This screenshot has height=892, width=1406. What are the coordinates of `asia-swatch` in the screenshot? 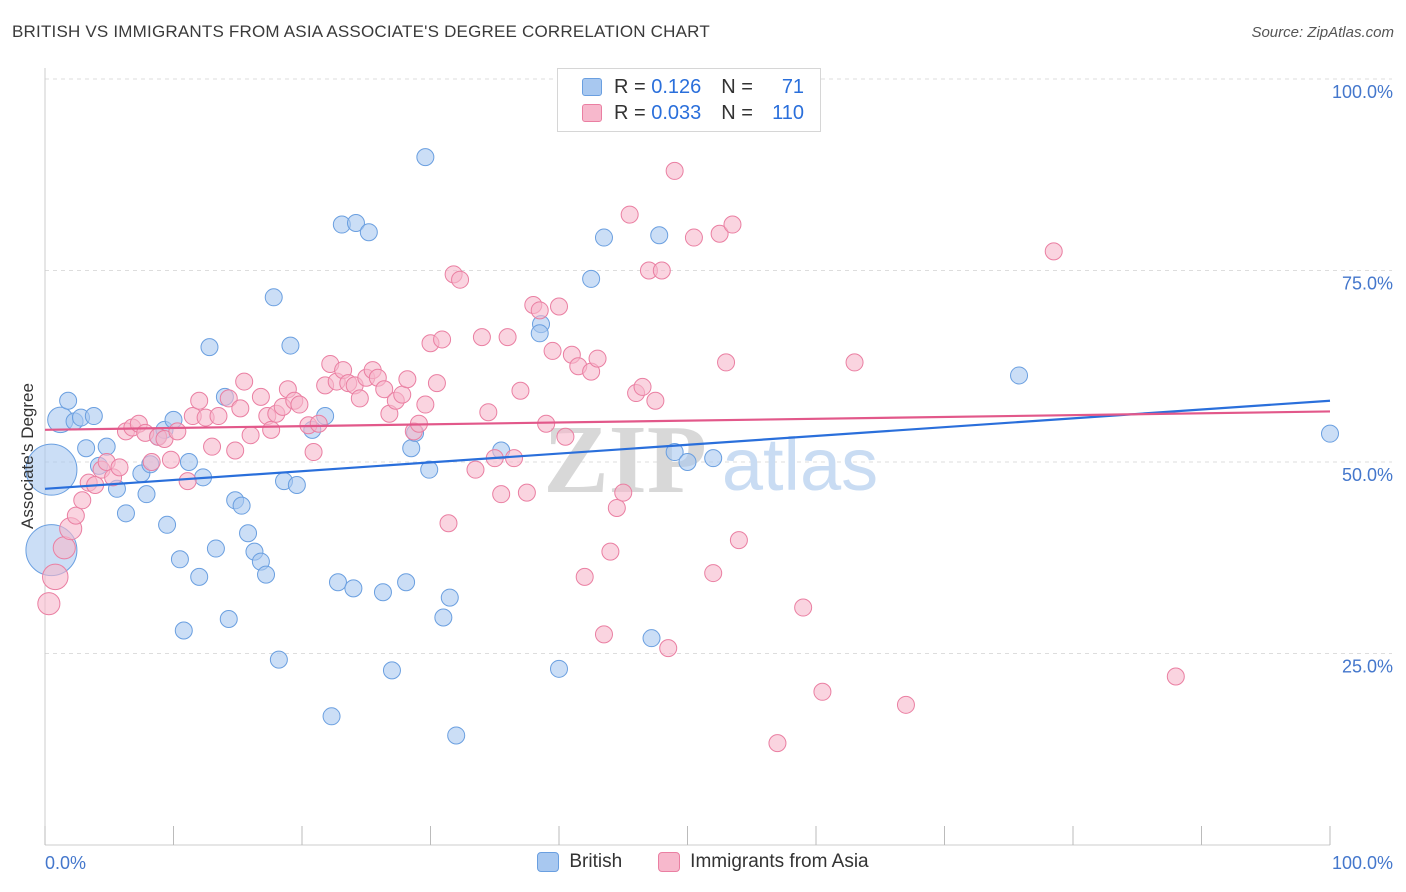 It's located at (592, 113).